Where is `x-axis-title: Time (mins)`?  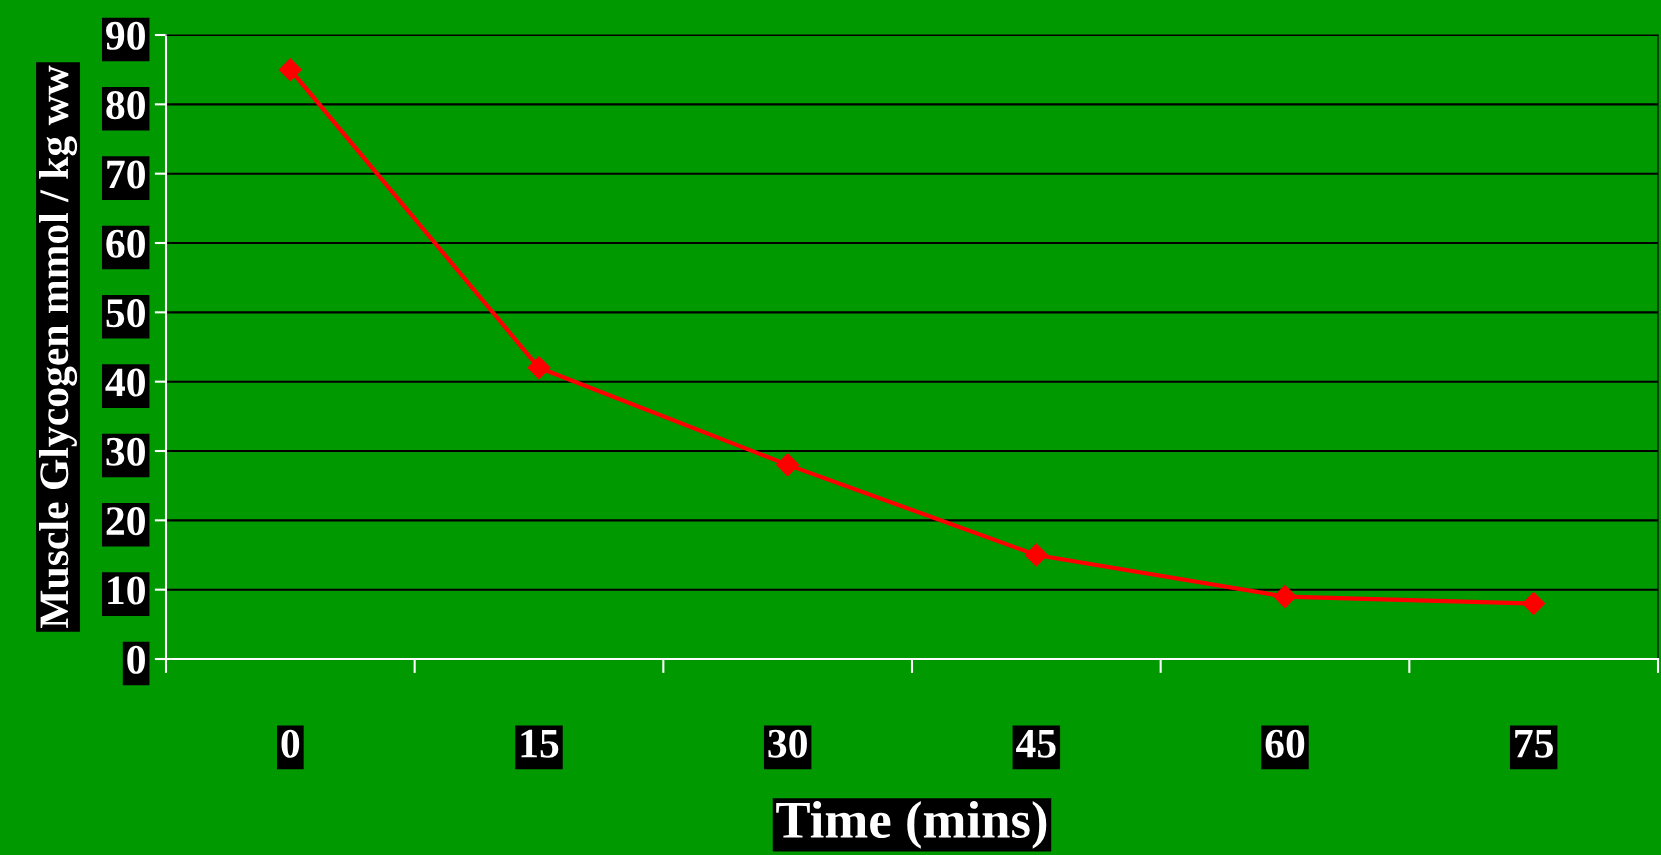 x-axis-title: Time (mins) is located at coordinates (911, 824).